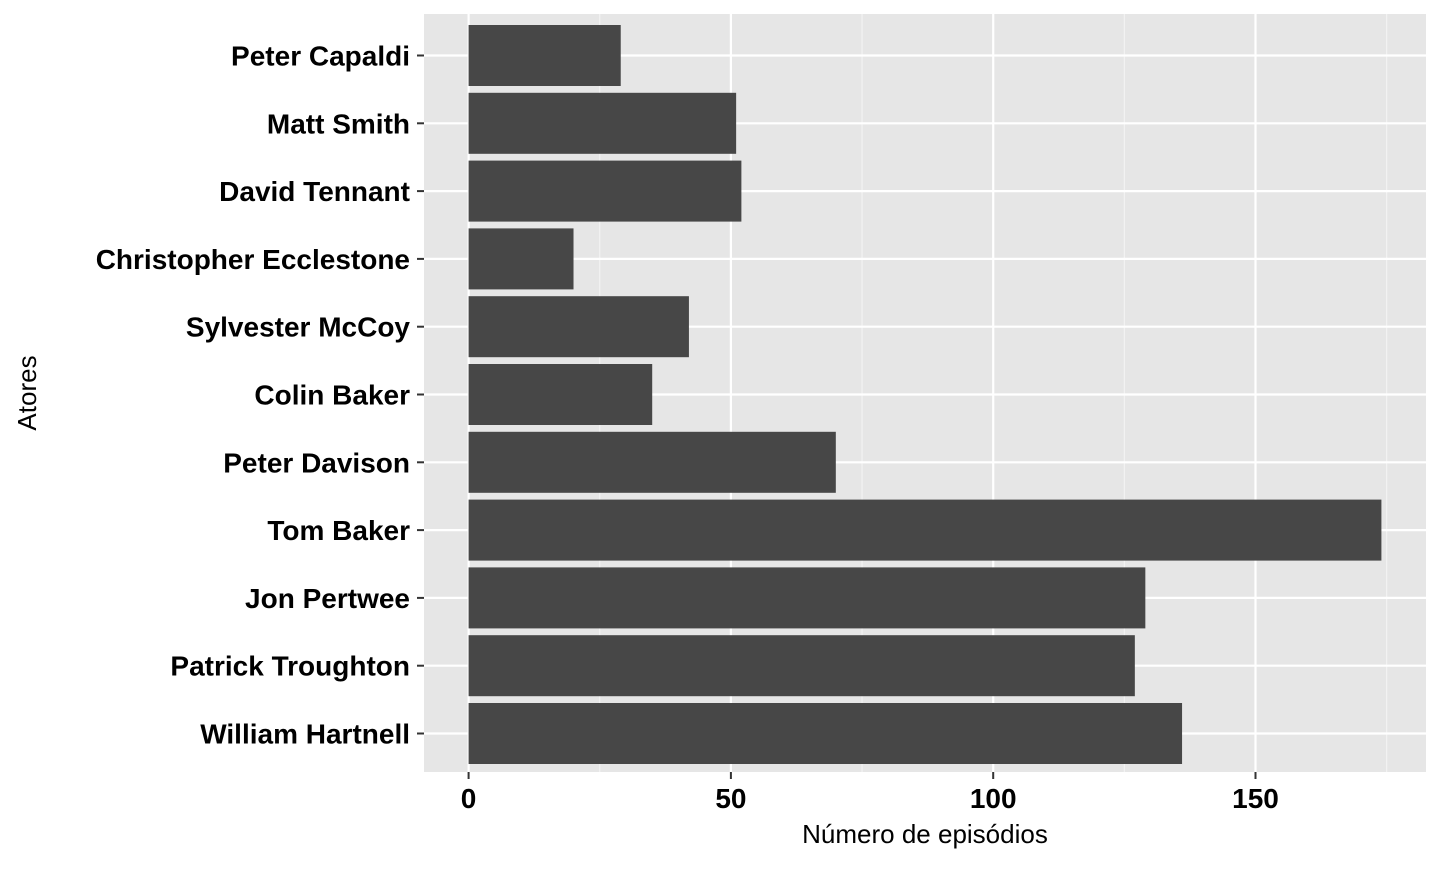 The height and width of the screenshot is (869, 1440). What do you see at coordinates (332, 395) in the screenshot?
I see `y-tick-label: Colin Baker` at bounding box center [332, 395].